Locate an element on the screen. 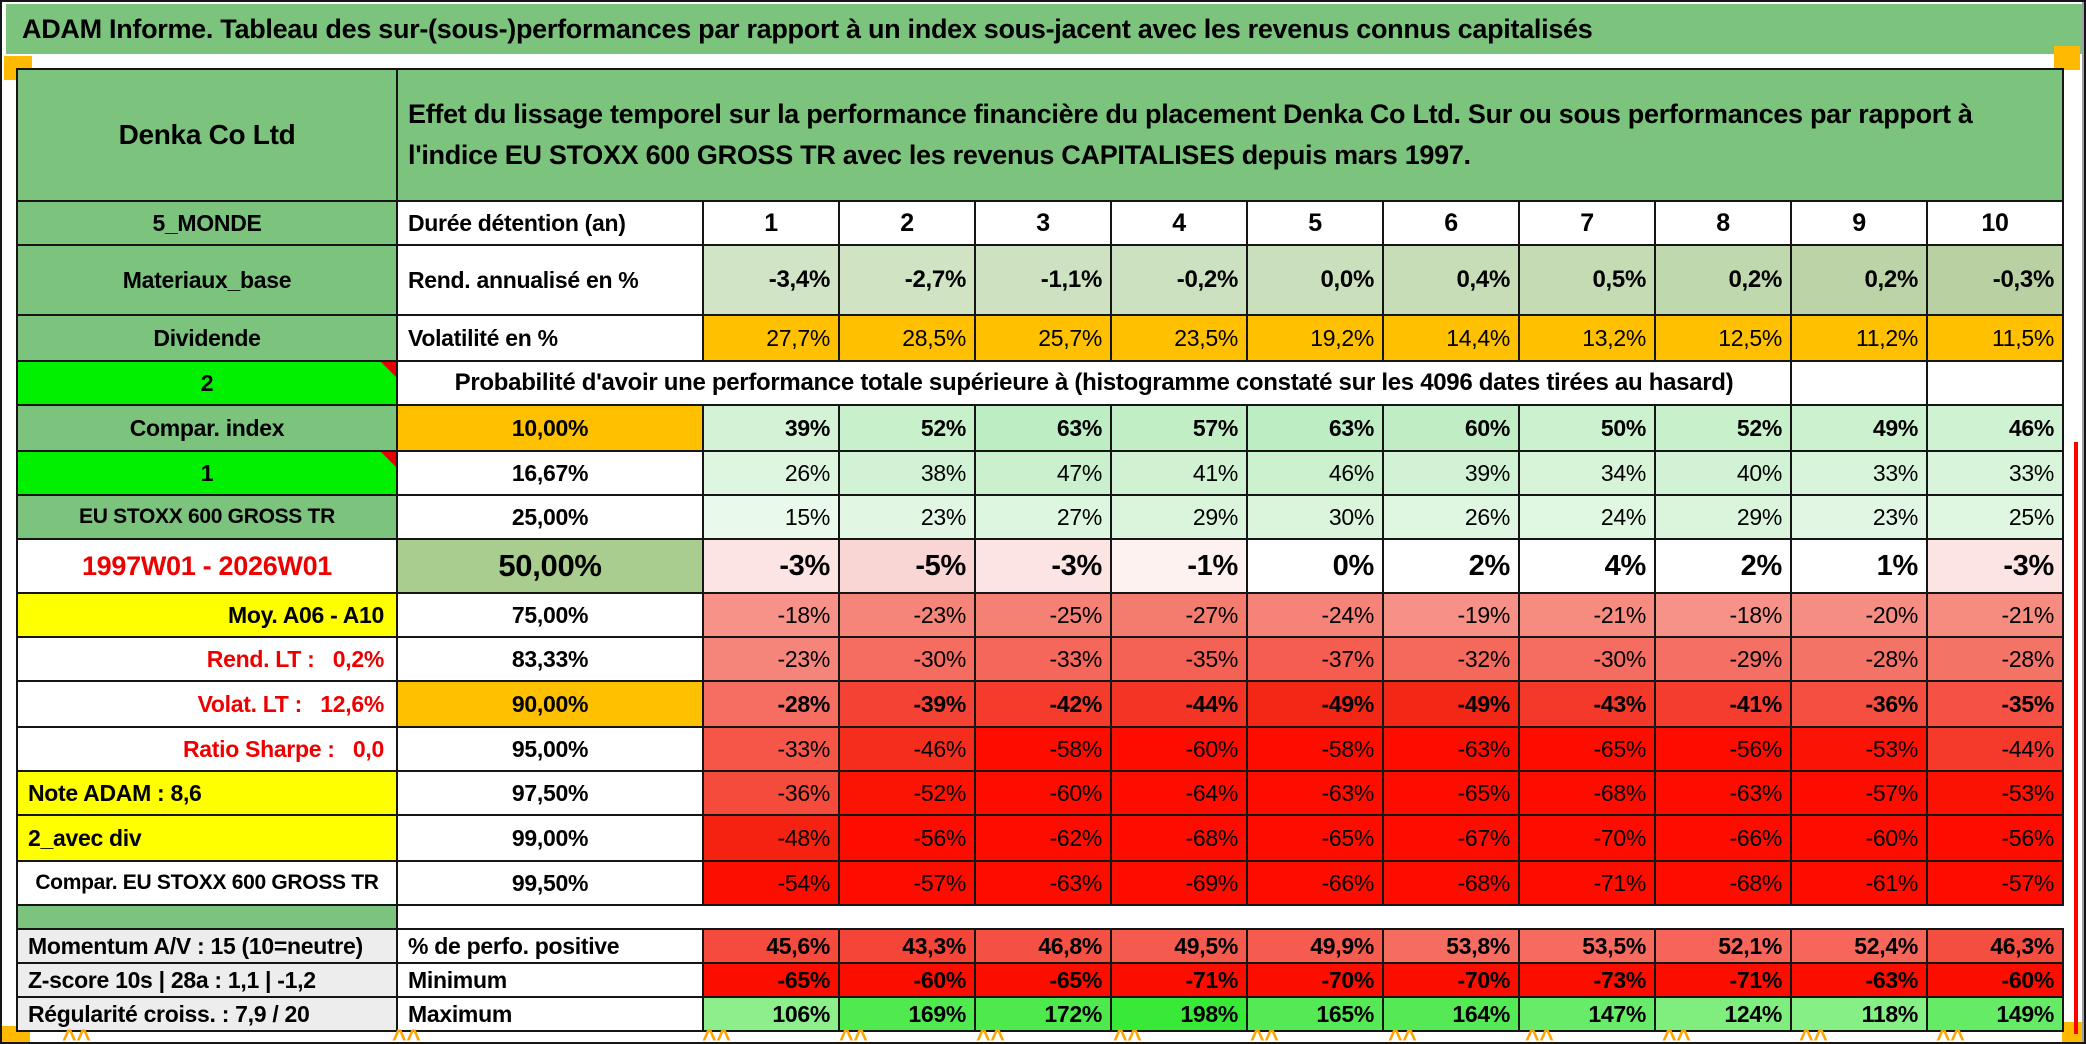  cell-p99-5-y2: -57% is located at coordinates (907, 883).